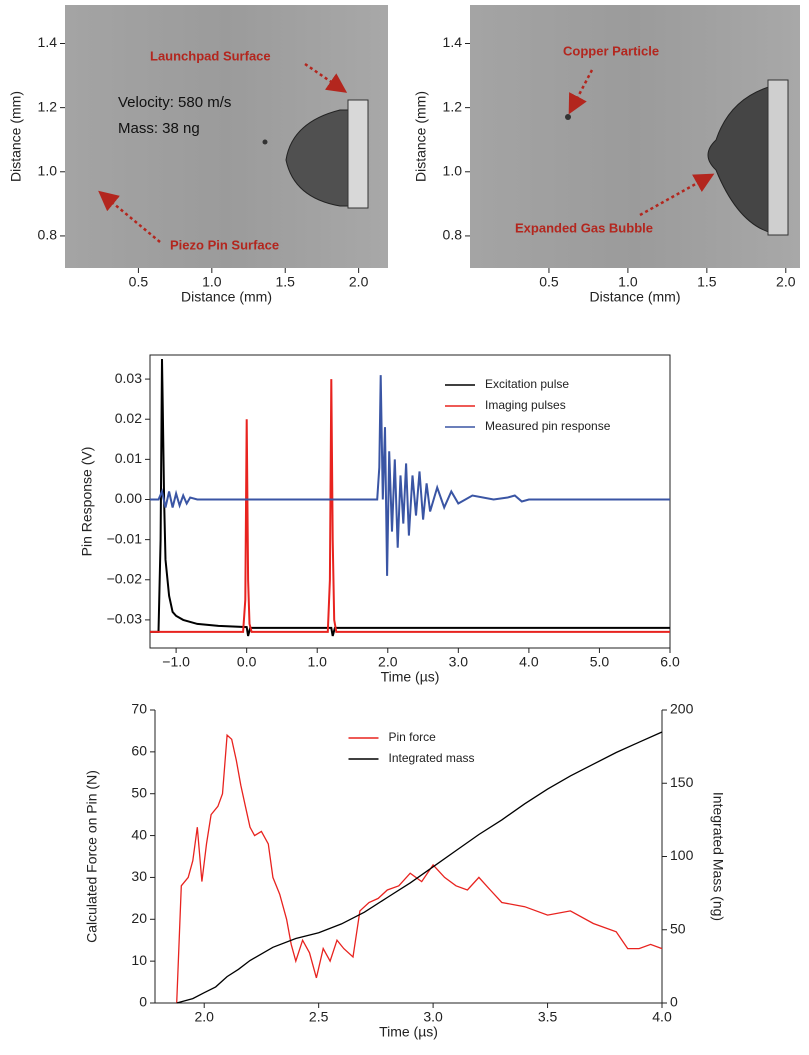  What do you see at coordinates (125, 619) in the screenshot?
I see `y-tick-label: −0.03` at bounding box center [125, 619].